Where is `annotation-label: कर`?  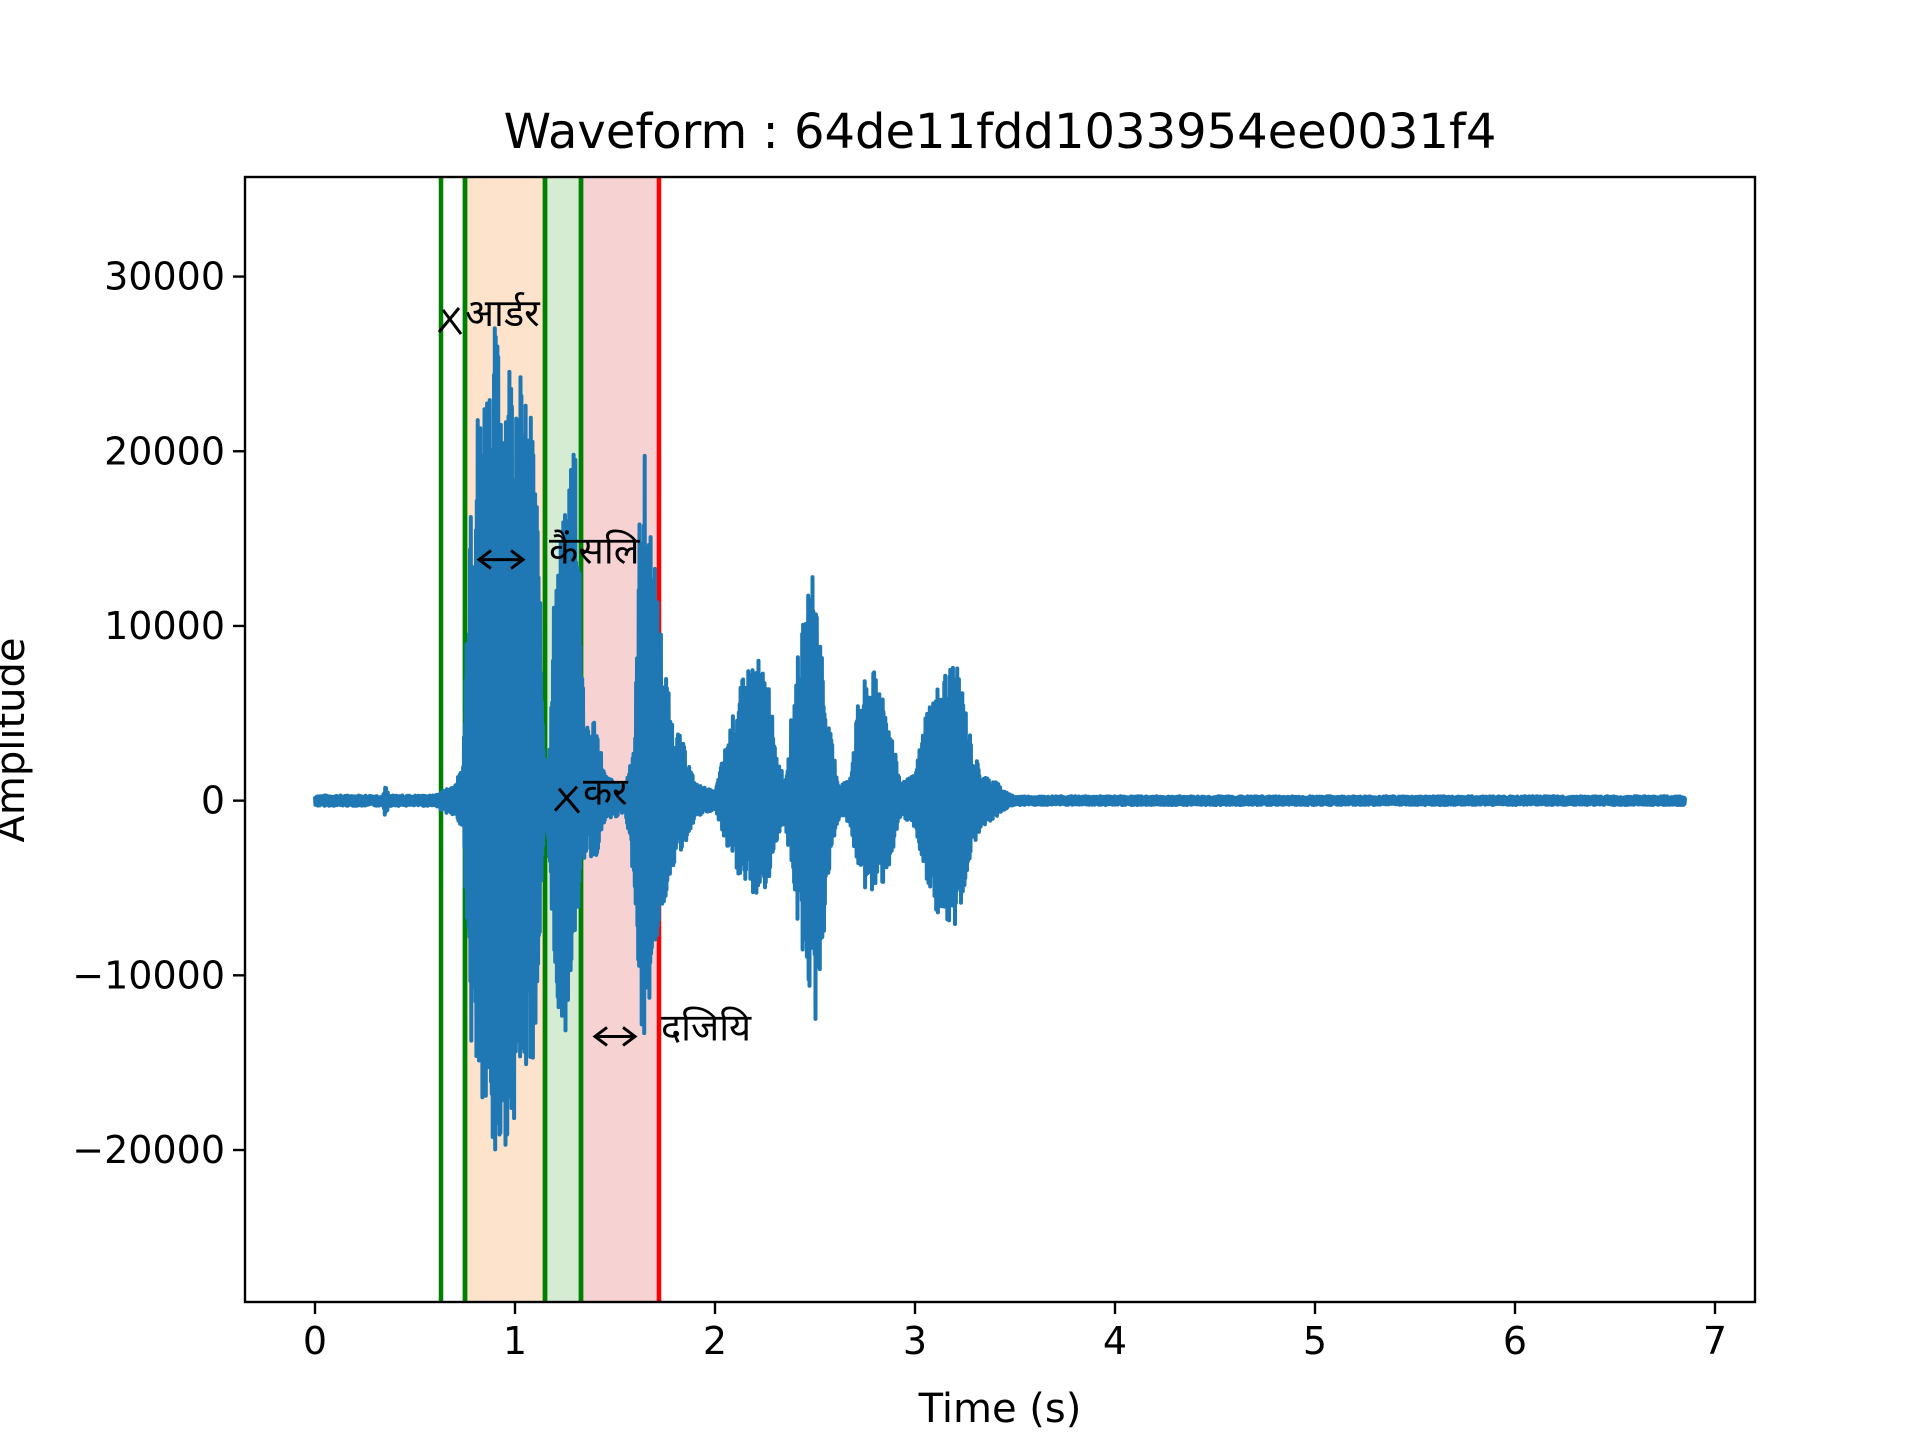
annotation-label: कर is located at coordinates (606, 792).